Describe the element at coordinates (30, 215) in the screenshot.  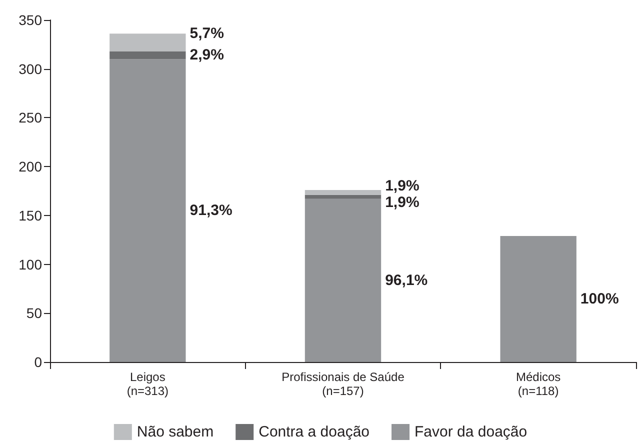
I see `y-tick-label: 150` at that location.